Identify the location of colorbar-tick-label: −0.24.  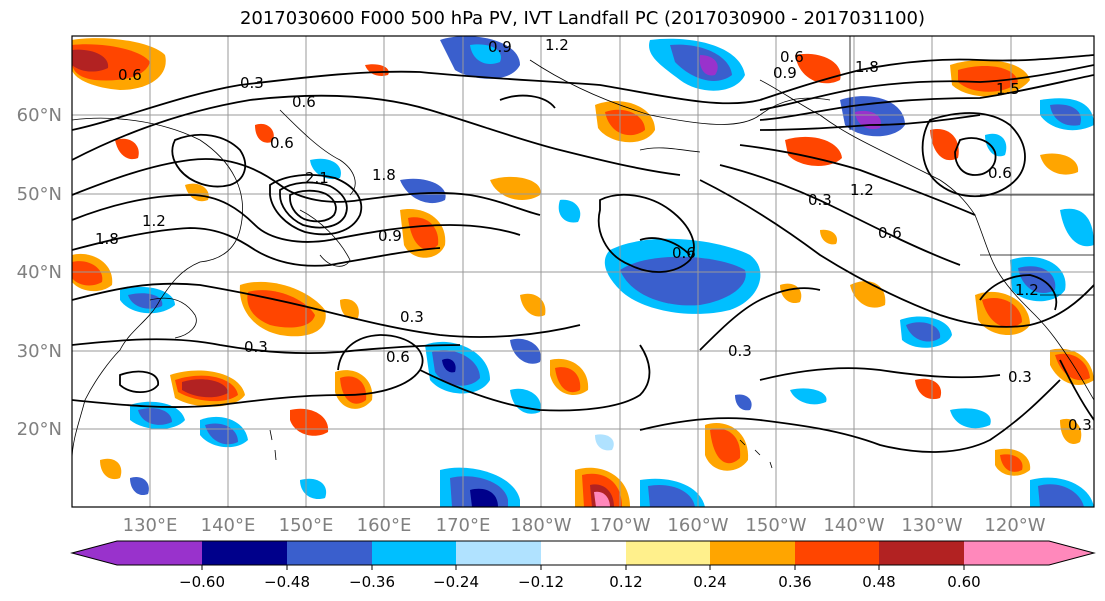
(456, 582).